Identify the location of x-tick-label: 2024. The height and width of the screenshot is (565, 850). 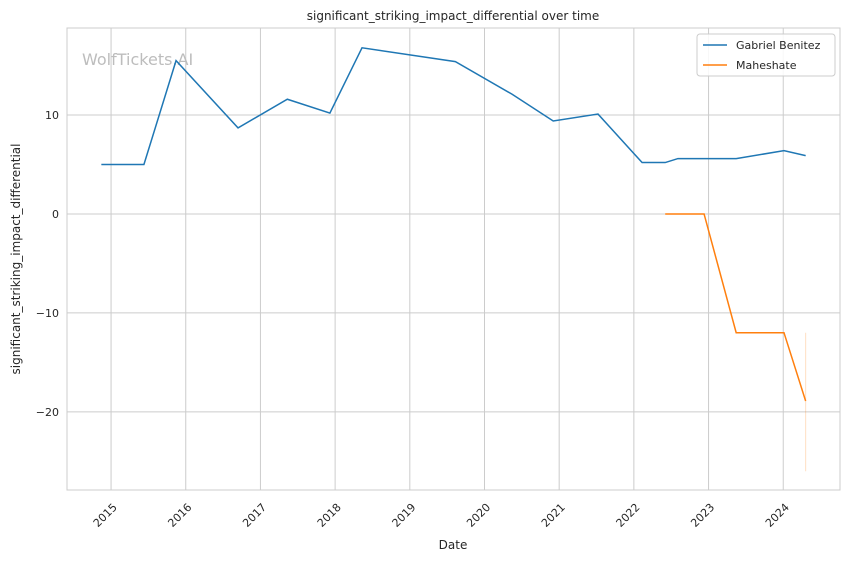
(777, 515).